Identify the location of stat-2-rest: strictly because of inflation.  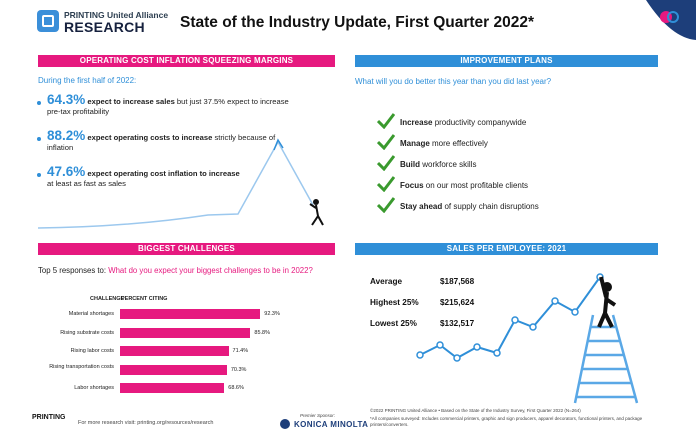
(161, 142).